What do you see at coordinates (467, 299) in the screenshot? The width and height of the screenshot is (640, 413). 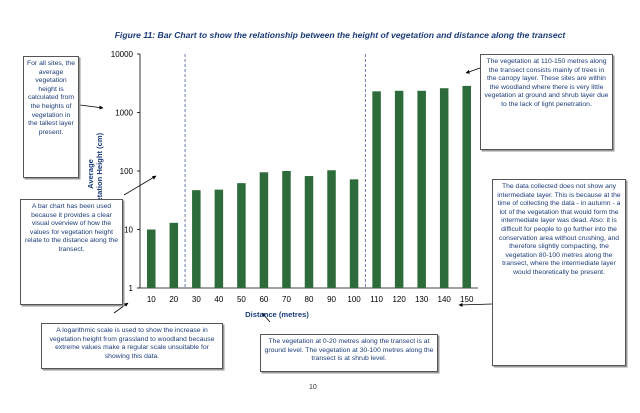 I see `x-tick-label: 150` at bounding box center [467, 299].